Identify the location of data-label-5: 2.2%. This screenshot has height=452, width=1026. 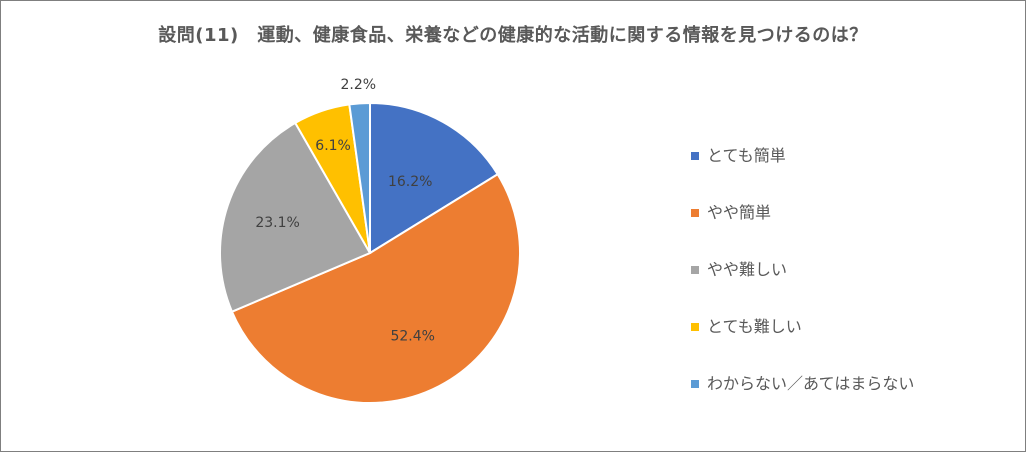
(359, 85).